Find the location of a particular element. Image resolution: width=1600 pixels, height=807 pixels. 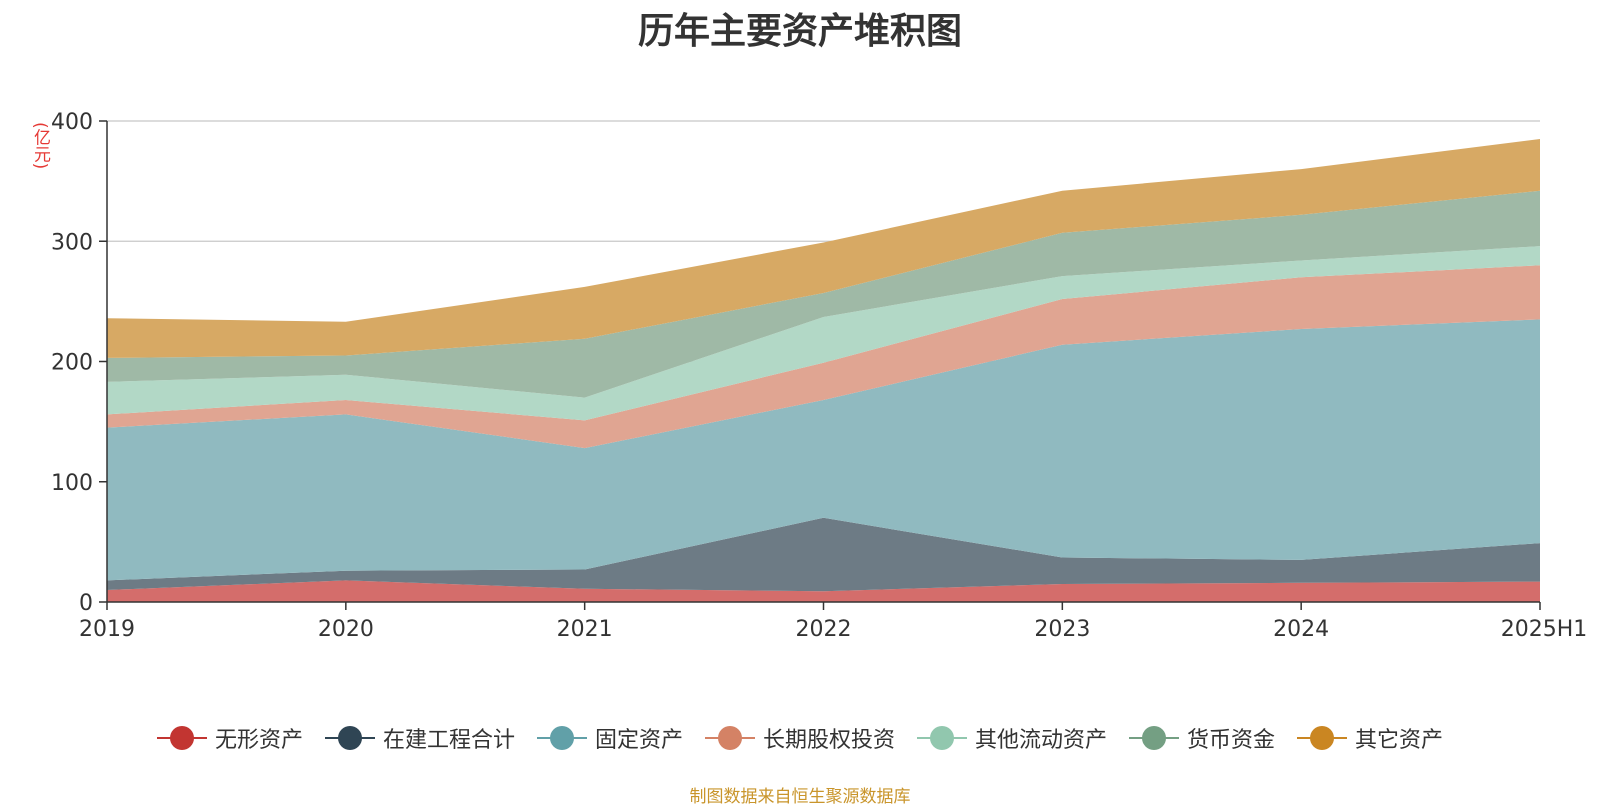

legend-item: 无形资产 is located at coordinates (229, 738).